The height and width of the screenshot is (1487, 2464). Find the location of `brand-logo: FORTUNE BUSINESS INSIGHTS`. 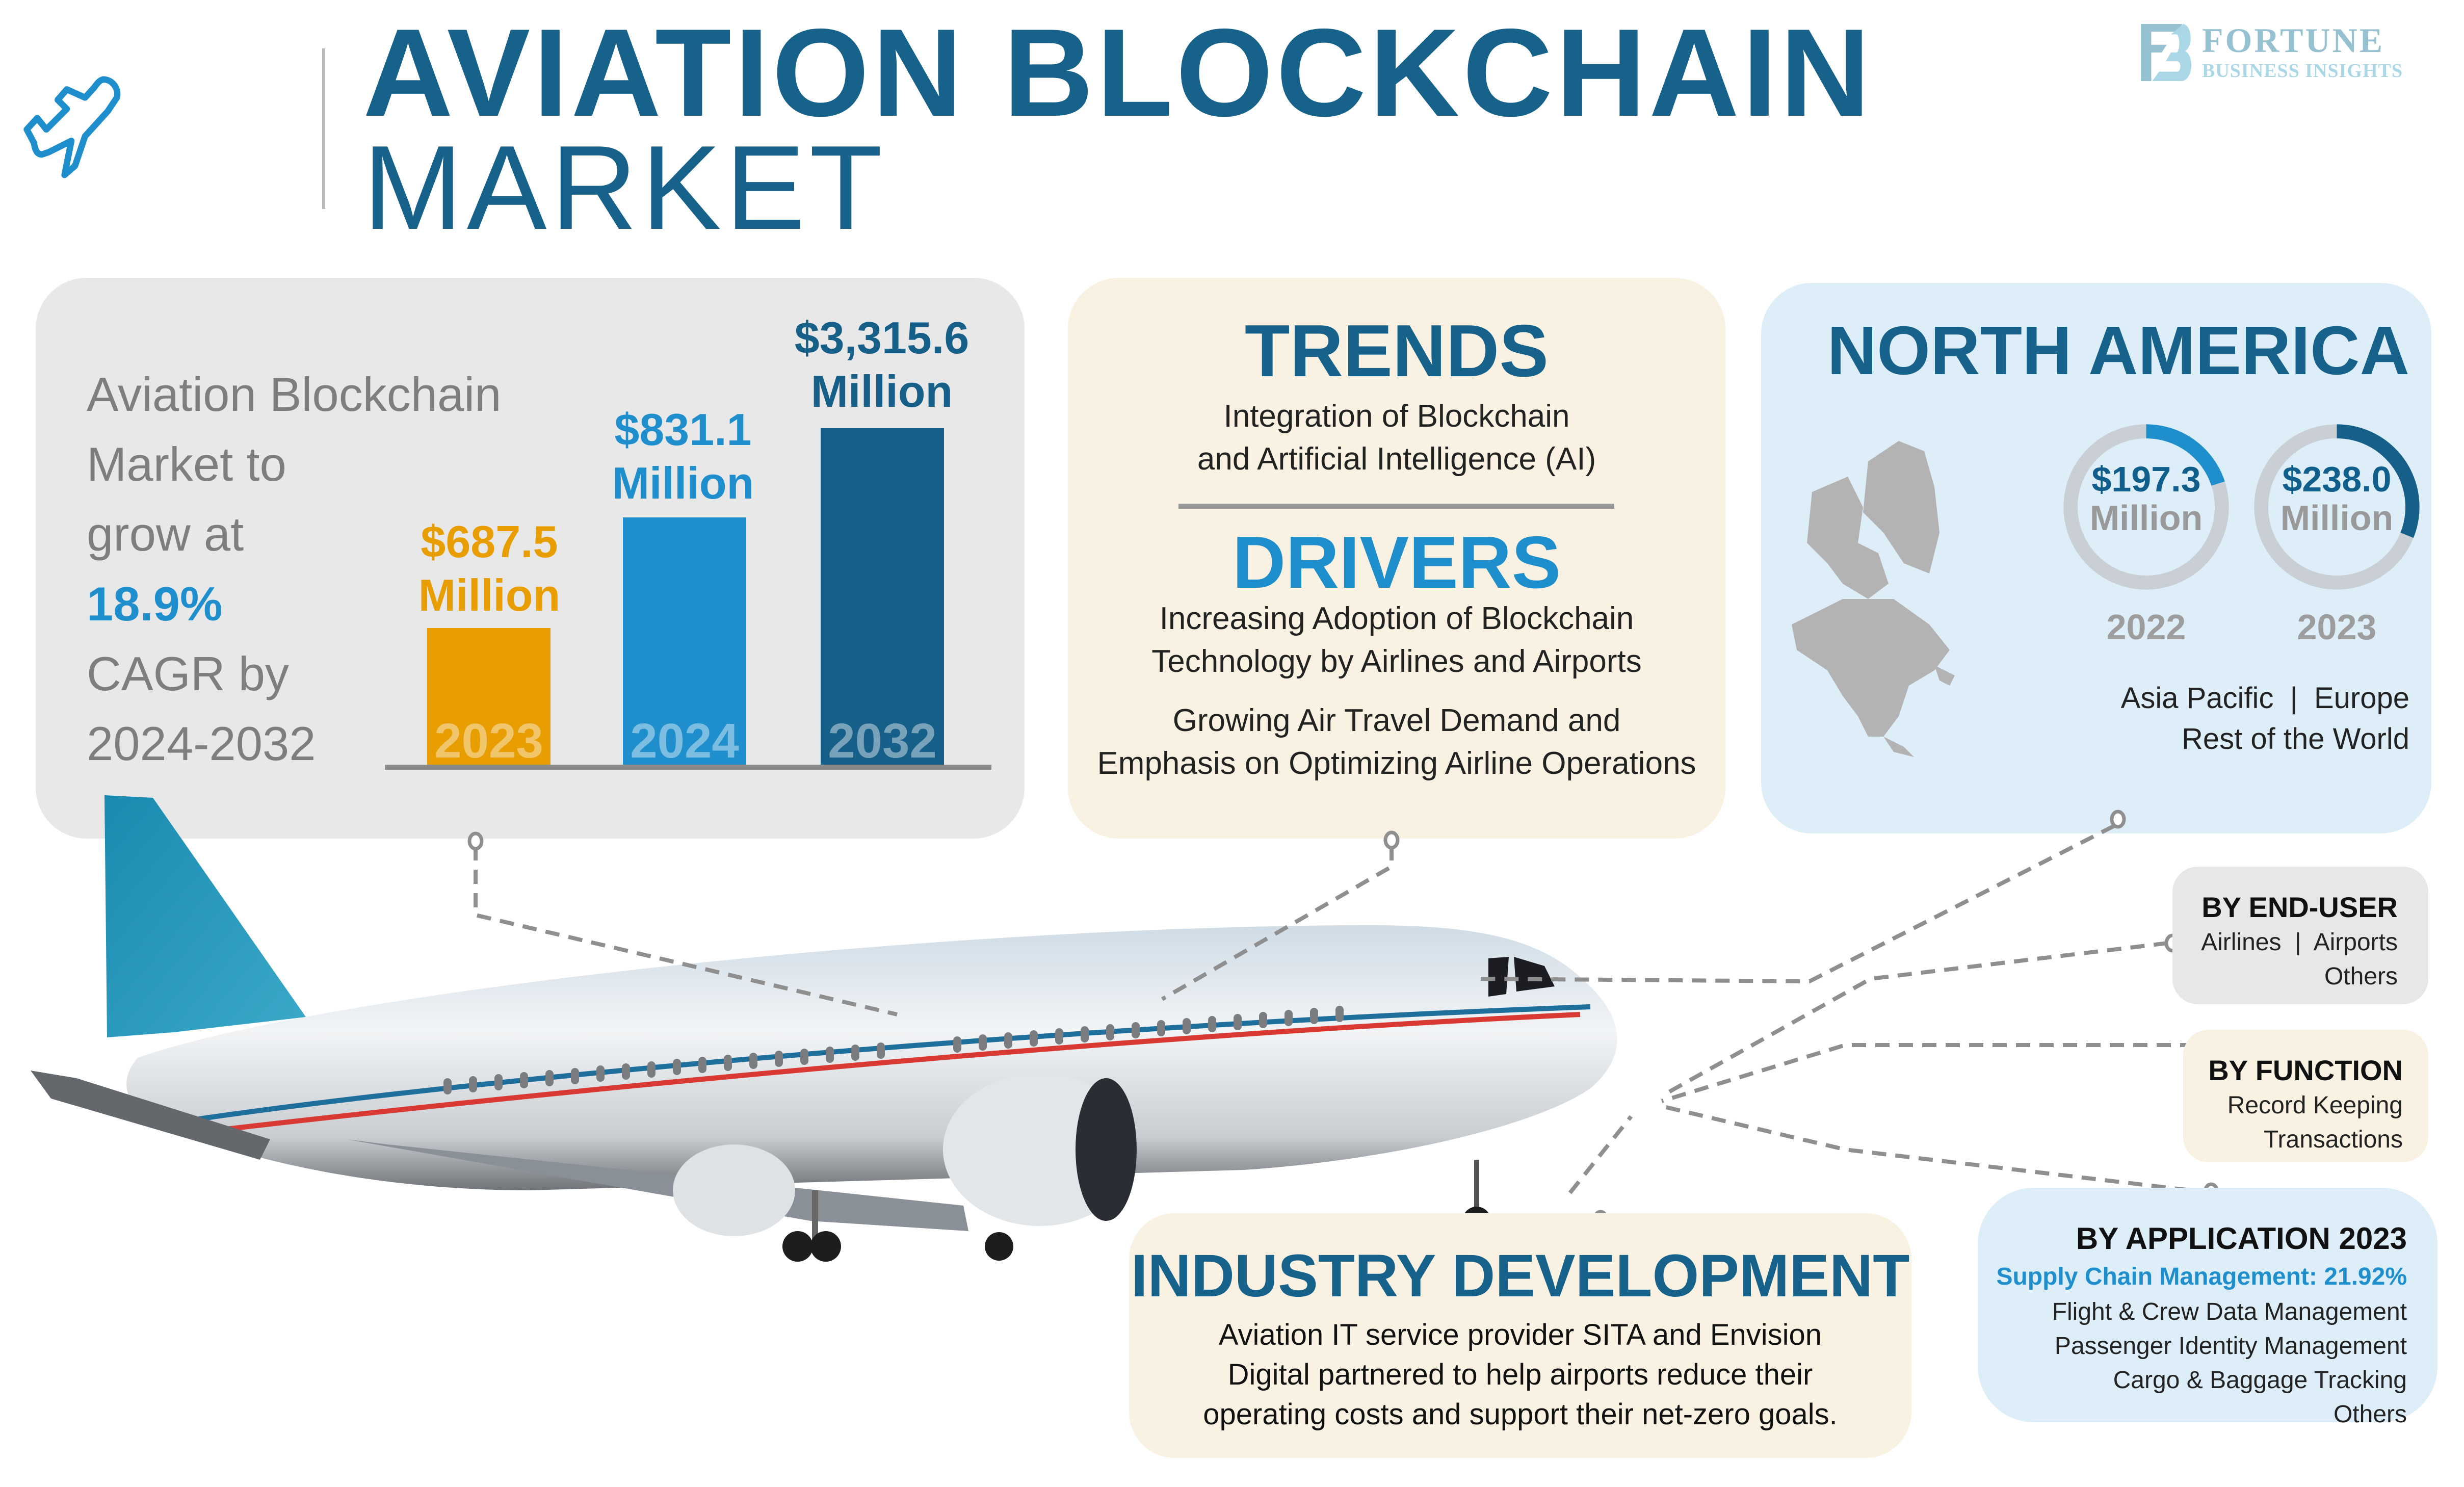

brand-logo: FORTUNE BUSINESS INSIGHTS is located at coordinates (2272, 53).